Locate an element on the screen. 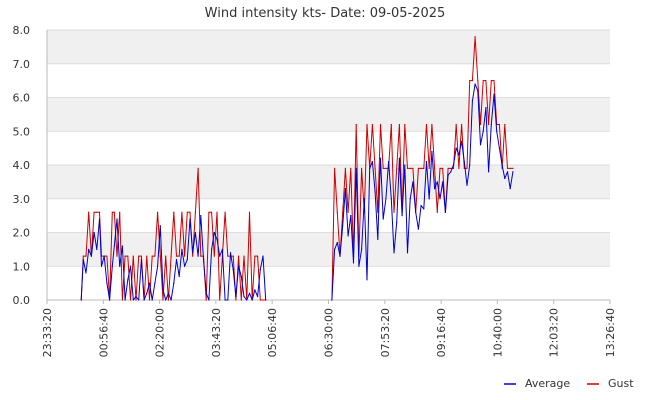  legend-label-average: Average is located at coordinates (547, 383).